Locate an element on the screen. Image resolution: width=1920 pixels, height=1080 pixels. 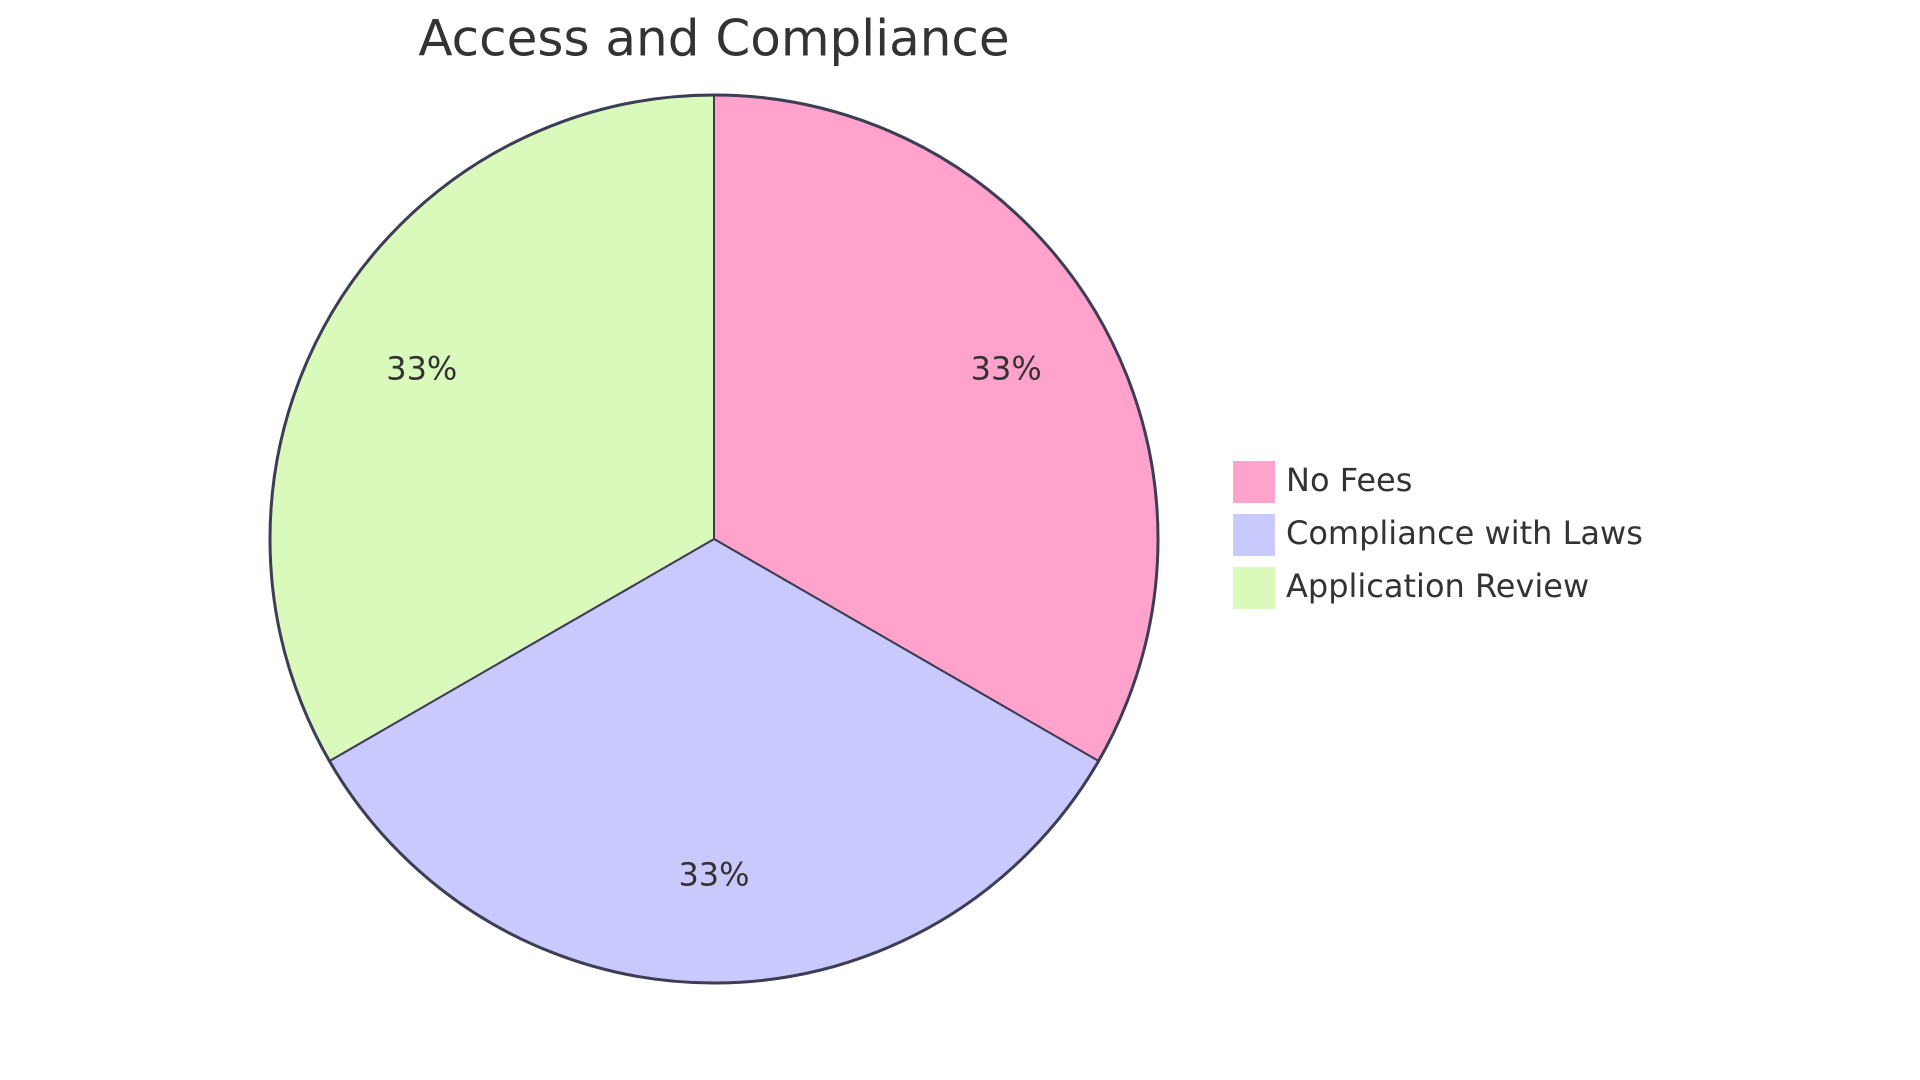
legend-label: Compliance with Laws is located at coordinates (1464, 533).